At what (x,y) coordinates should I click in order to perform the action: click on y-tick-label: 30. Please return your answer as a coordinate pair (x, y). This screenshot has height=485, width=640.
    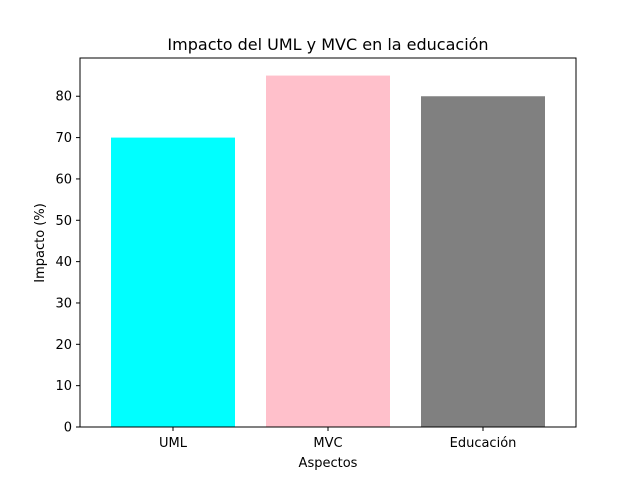
    Looking at the image, I should click on (63, 303).